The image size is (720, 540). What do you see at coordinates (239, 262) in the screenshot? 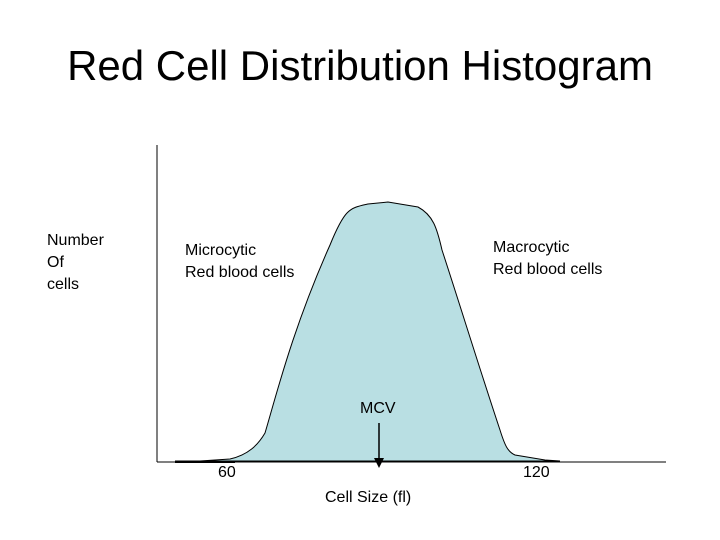
I see `microcytic-label: Microcytic Red blood cells` at bounding box center [239, 262].